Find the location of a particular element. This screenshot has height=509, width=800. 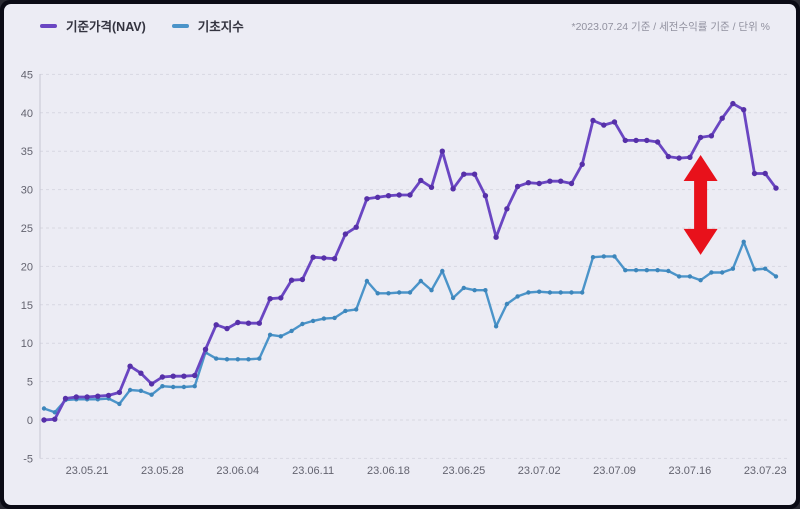

y-tick-label: 15 is located at coordinates (27, 306).